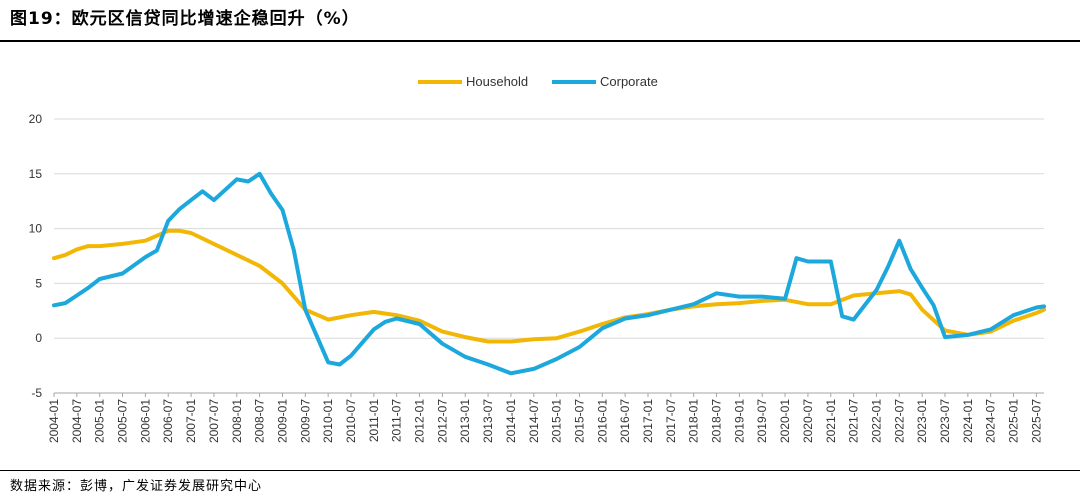  Describe the element at coordinates (100, 421) in the screenshot. I see `x-tick-label: 2005-01` at that location.